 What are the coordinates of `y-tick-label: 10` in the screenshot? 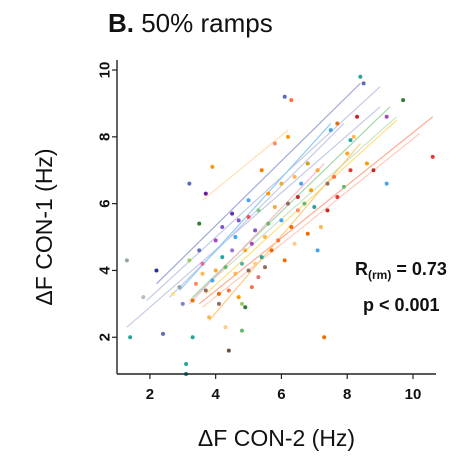 It's located at (105, 70).